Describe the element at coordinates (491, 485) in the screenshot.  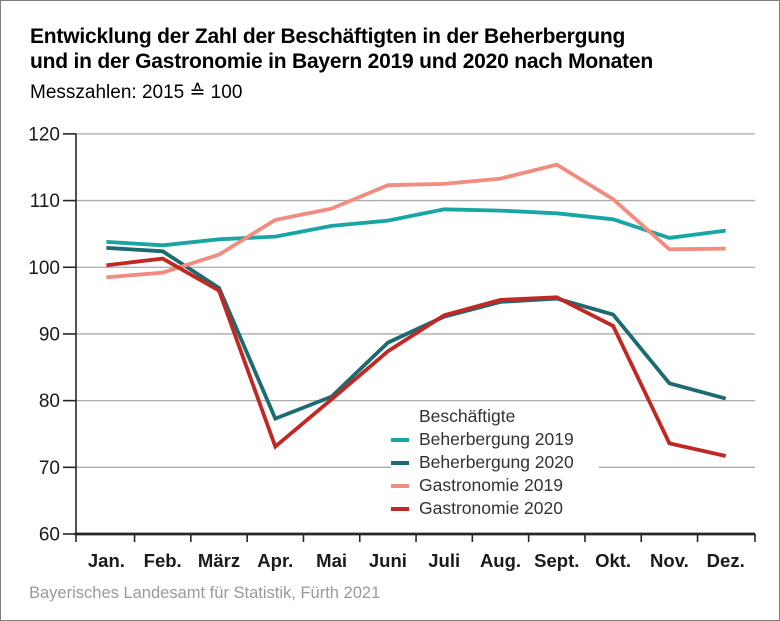
I see `legend-label: Gastronomie 2019` at that location.